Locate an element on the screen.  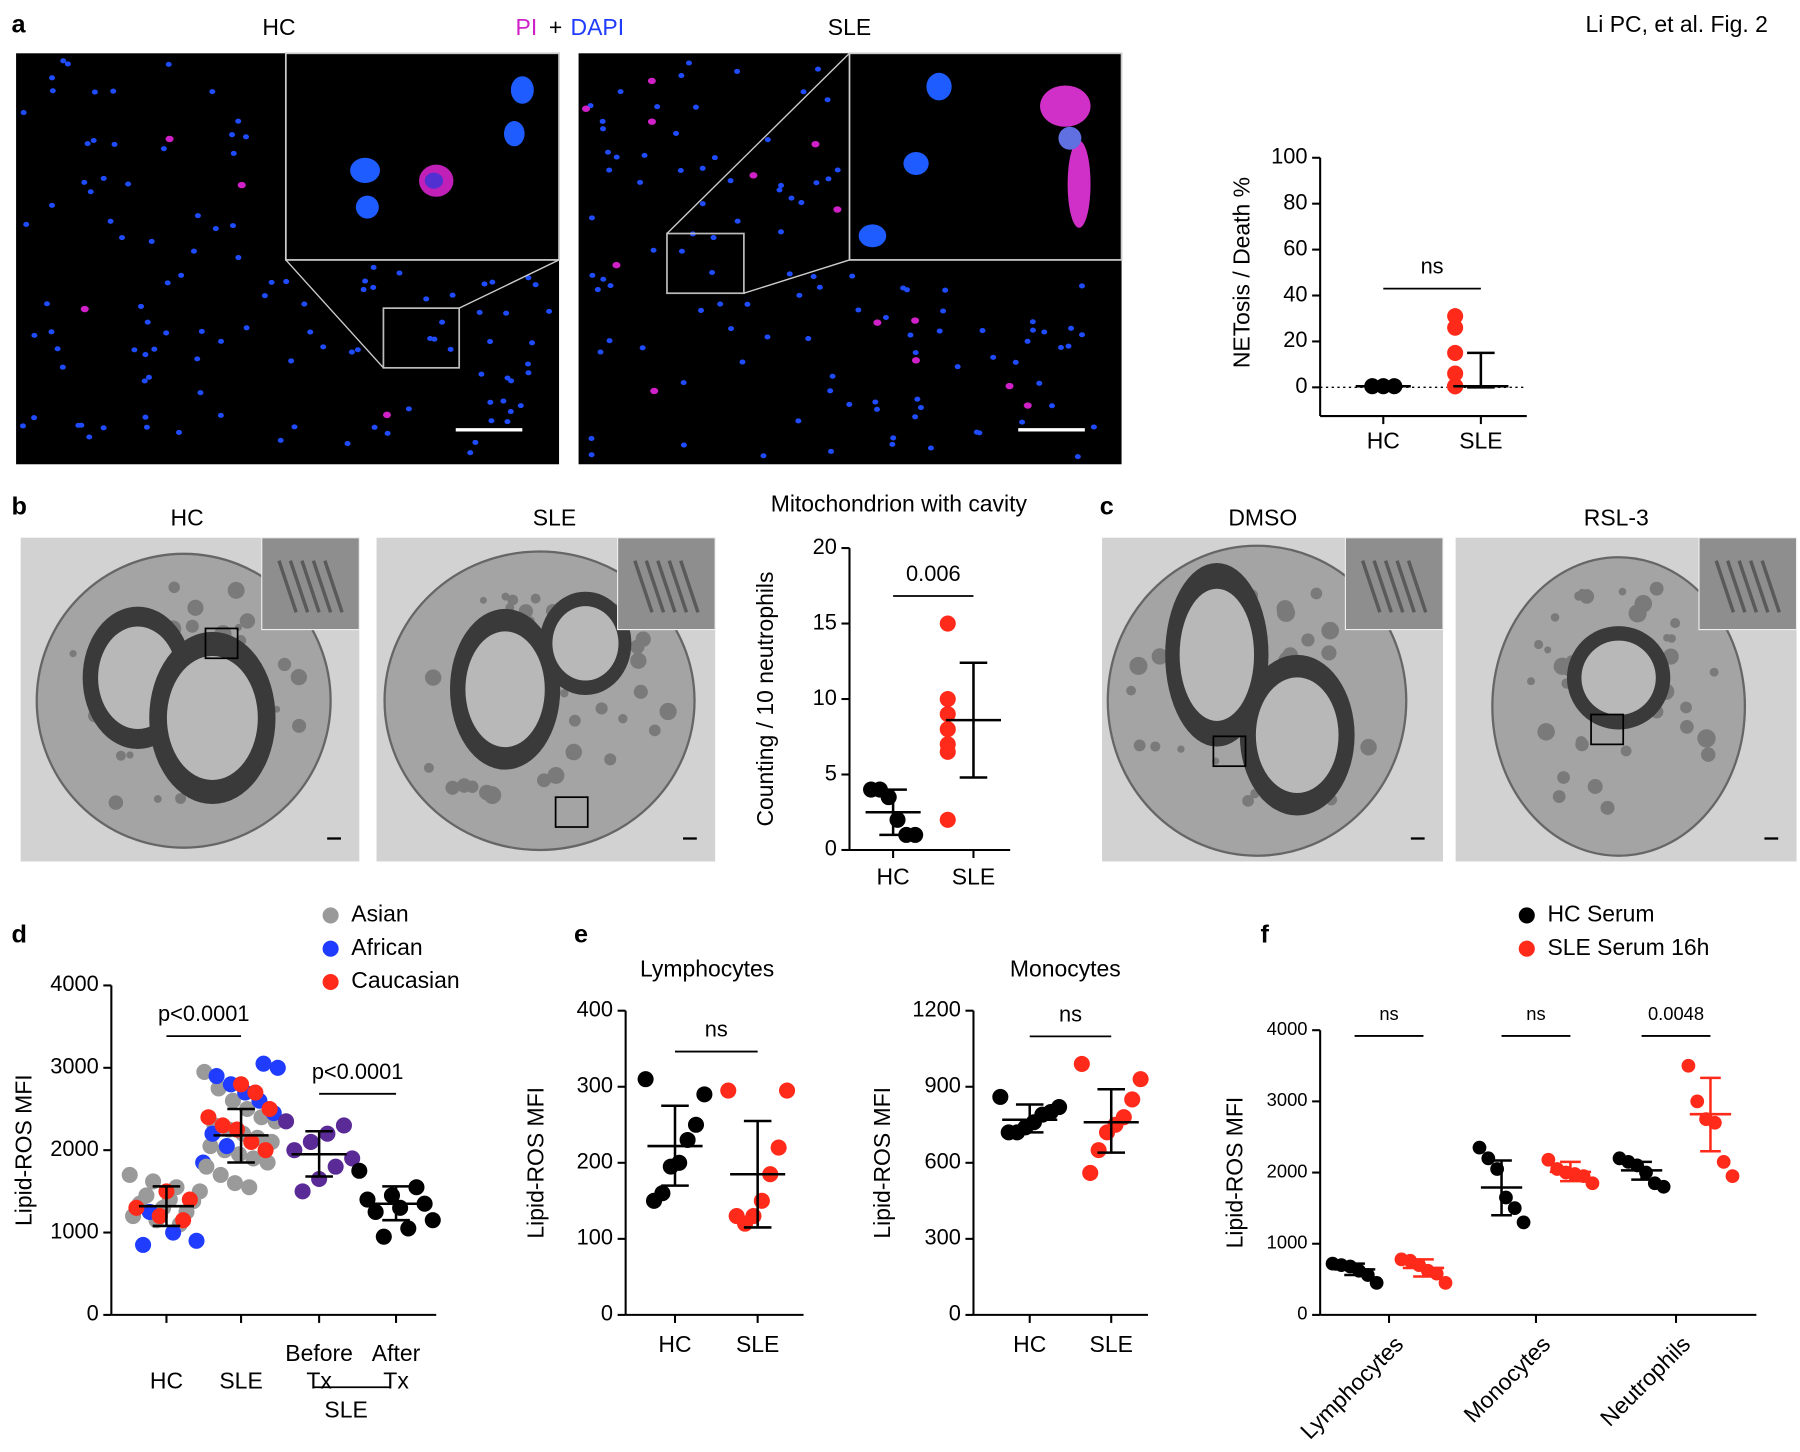
legend-label: HC Serum is located at coordinates (1600, 913).